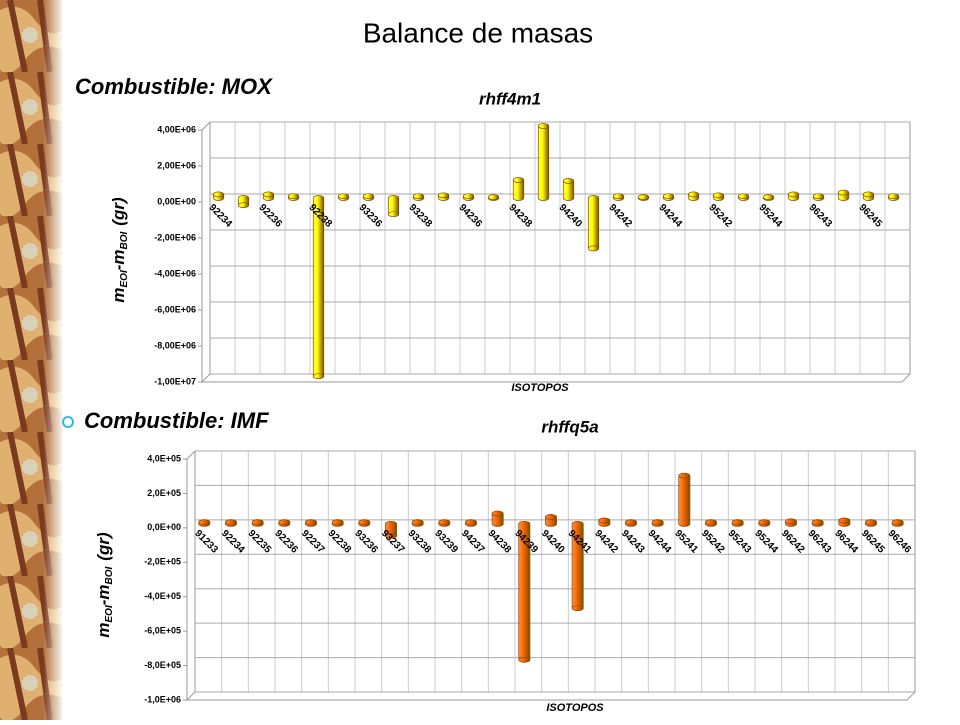 The image size is (960, 725). Describe the element at coordinates (164, 458) in the screenshot. I see `y-tick-label: 4,0E+05` at that location.